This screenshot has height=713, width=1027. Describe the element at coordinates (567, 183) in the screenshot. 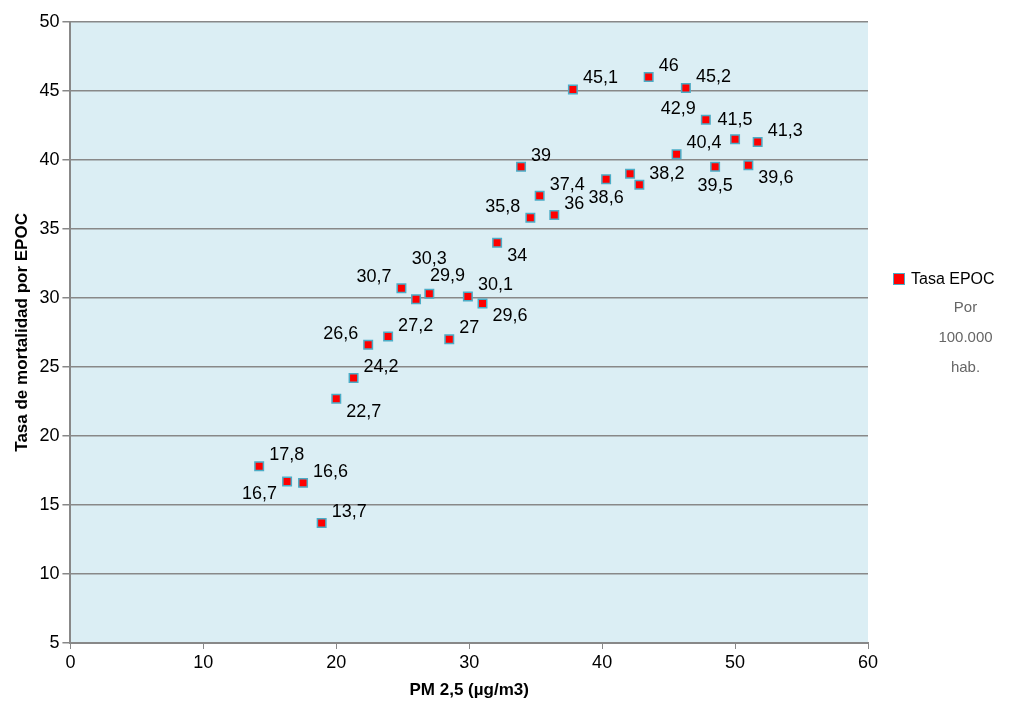

I see `data-label: 37,4` at that location.